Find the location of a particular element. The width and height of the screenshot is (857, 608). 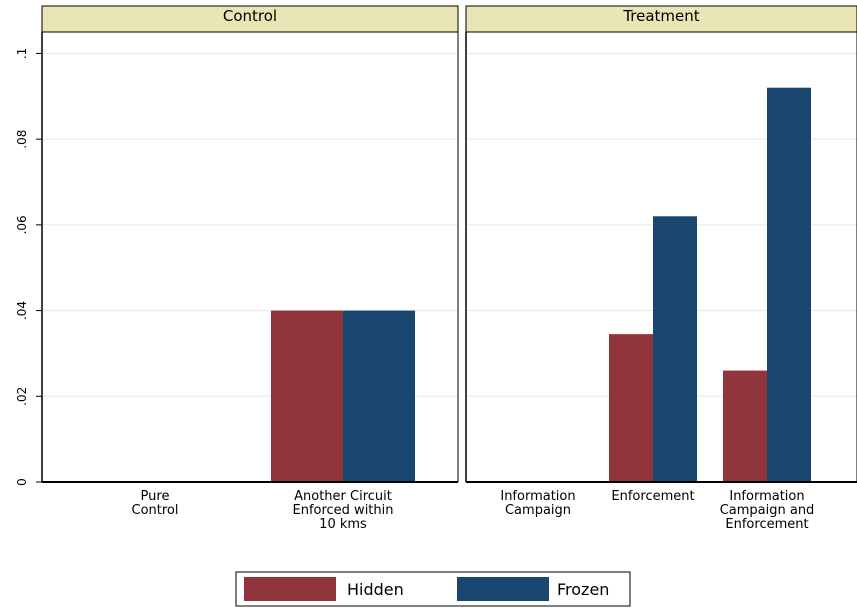

category-label: Enforced within is located at coordinates (342, 510).